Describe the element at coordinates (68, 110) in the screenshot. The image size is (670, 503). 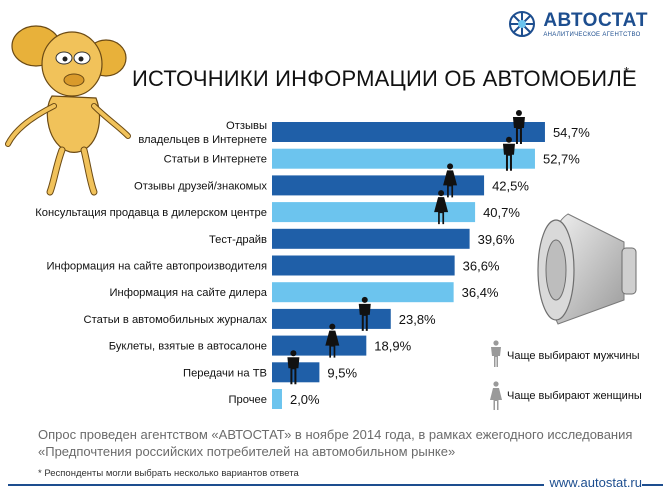
I see `mascot-illustration` at that location.